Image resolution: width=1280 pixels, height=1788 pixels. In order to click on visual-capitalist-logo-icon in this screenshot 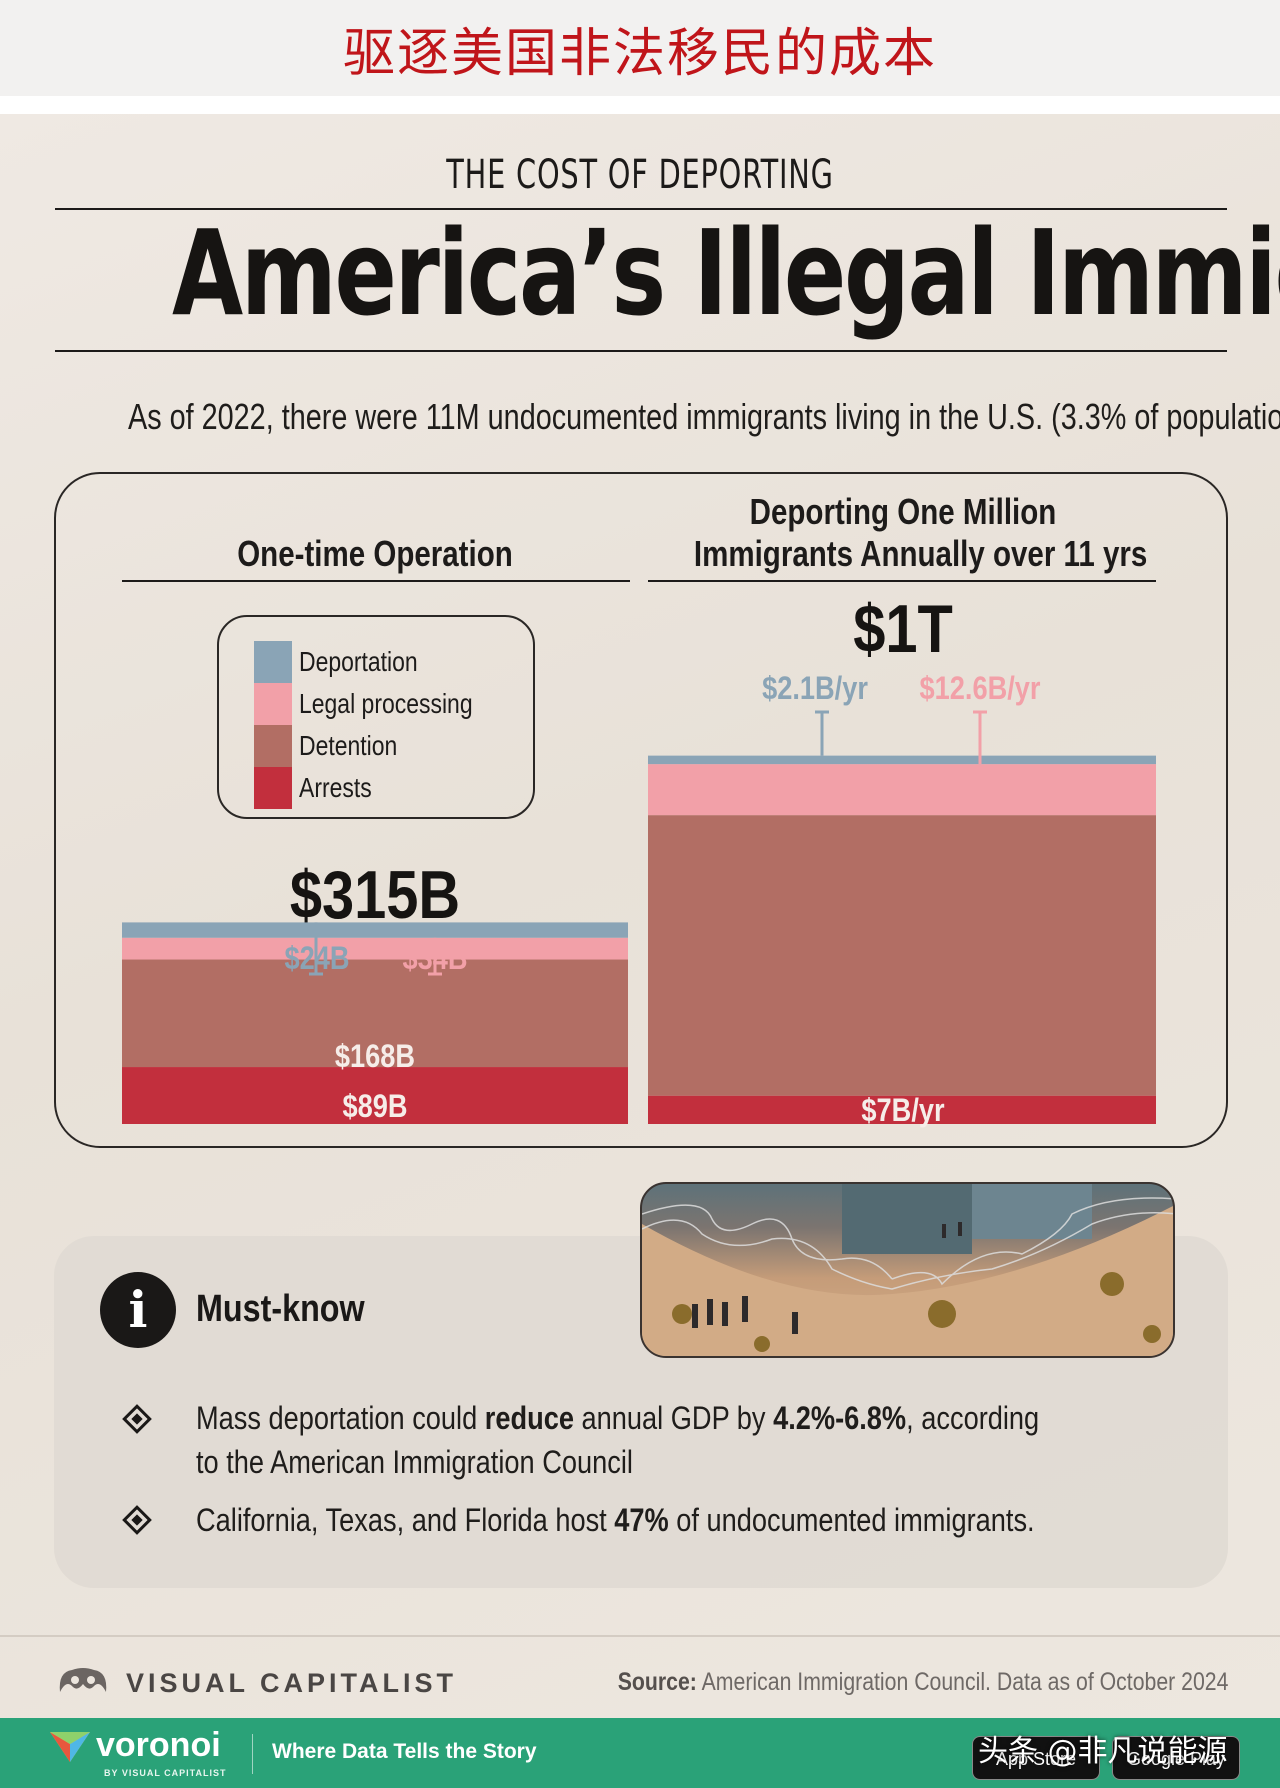, I will do `click(83, 1680)`.